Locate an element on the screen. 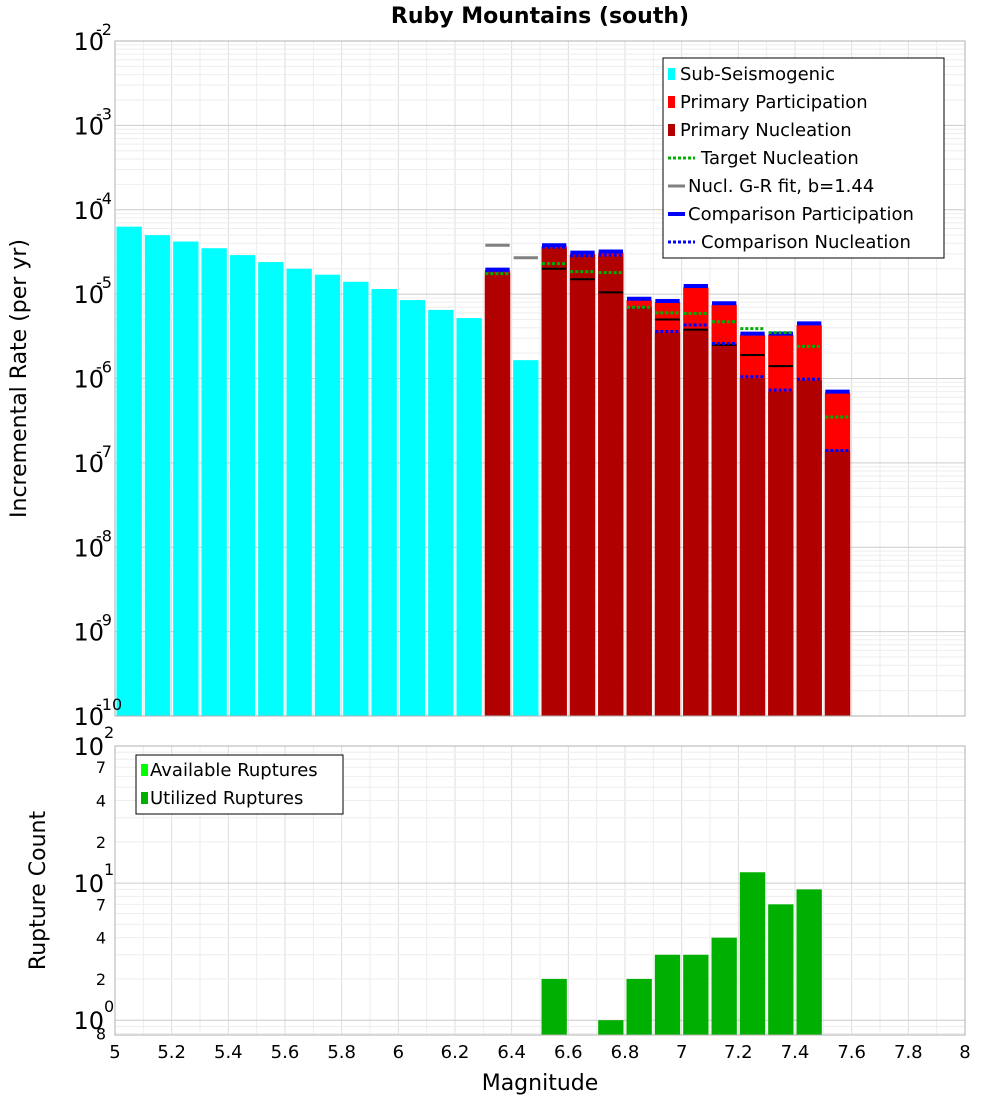 The image size is (1000, 1100). y-tick-label-exponent: 2 is located at coordinates (109, 732).